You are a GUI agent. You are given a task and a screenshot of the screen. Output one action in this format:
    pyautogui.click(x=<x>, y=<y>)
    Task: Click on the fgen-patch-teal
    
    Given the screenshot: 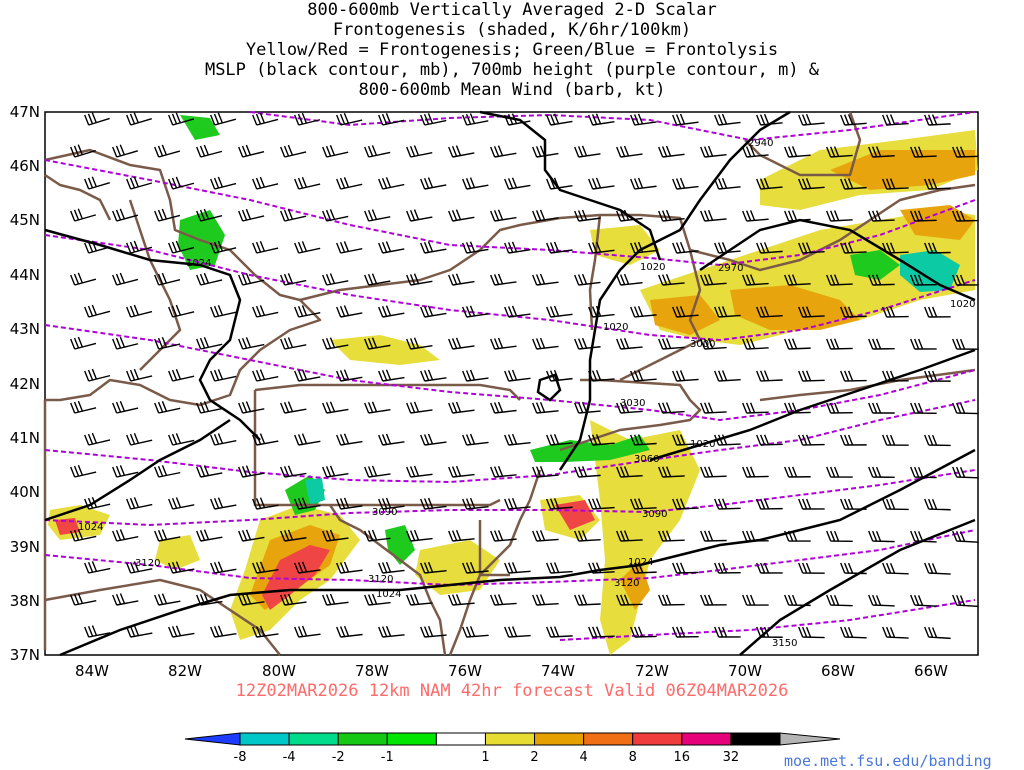 What is the action you would take?
    pyautogui.click(x=930, y=271)
    